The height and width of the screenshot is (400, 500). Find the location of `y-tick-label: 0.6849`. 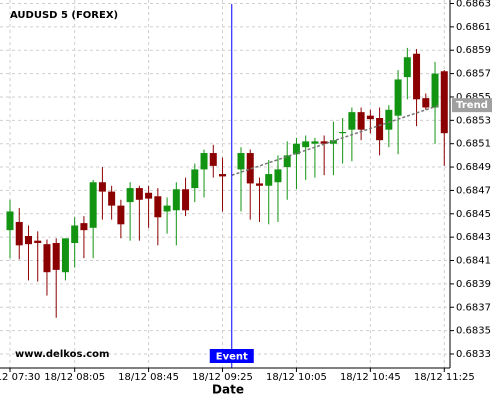

y-tick-label: 0.6849 is located at coordinates (473, 167).